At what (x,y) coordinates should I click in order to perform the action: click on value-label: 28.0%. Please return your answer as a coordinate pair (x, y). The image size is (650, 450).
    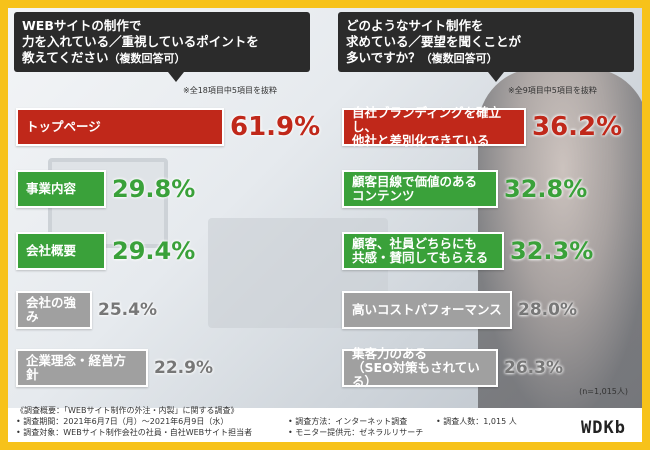
    Looking at the image, I should click on (547, 310).